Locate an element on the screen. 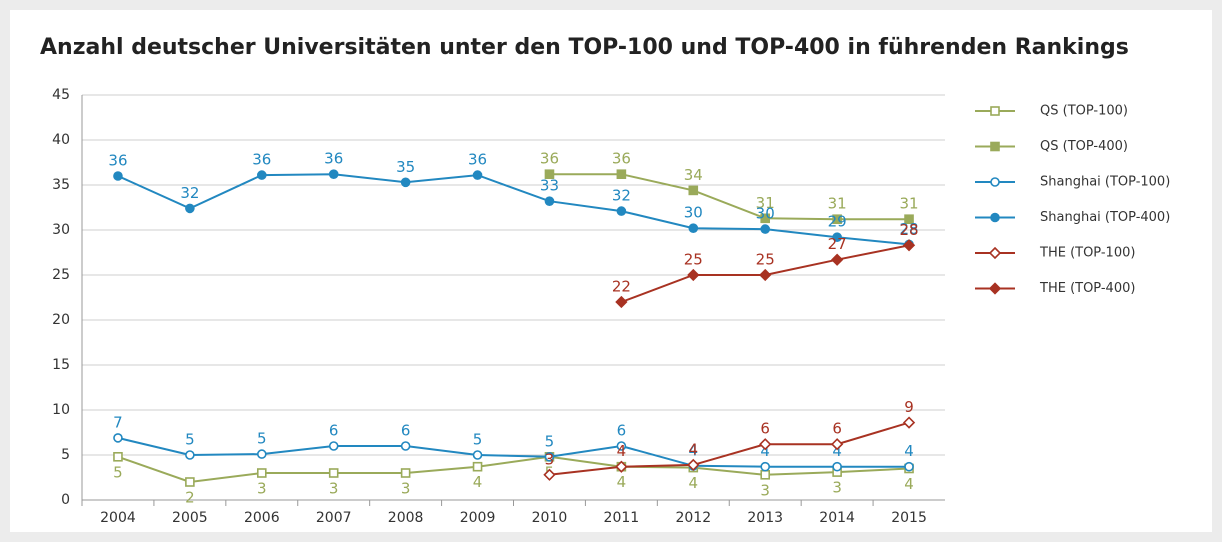  x-tick-label: 2015 is located at coordinates (909, 518).